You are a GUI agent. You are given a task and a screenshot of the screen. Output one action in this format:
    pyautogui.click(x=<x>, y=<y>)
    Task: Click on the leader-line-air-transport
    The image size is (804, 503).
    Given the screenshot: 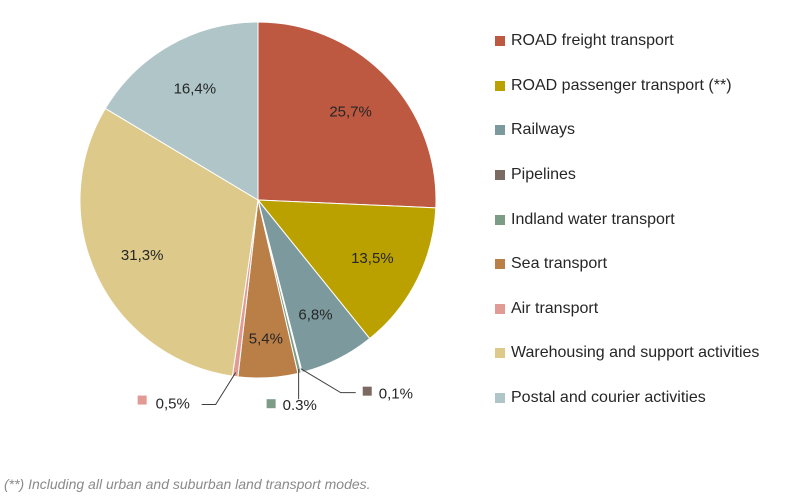 What is the action you would take?
    pyautogui.click(x=219, y=389)
    